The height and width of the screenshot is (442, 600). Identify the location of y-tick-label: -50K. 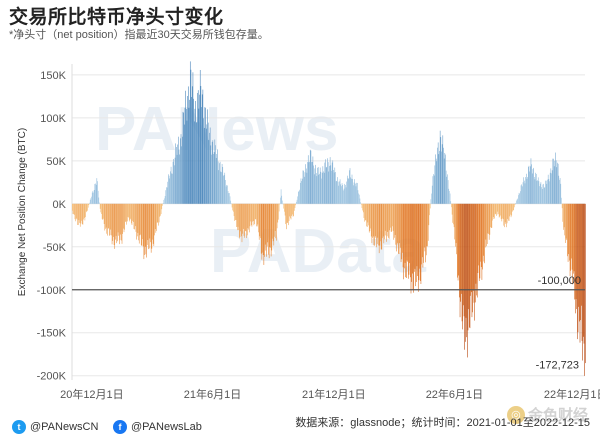
(55, 248).